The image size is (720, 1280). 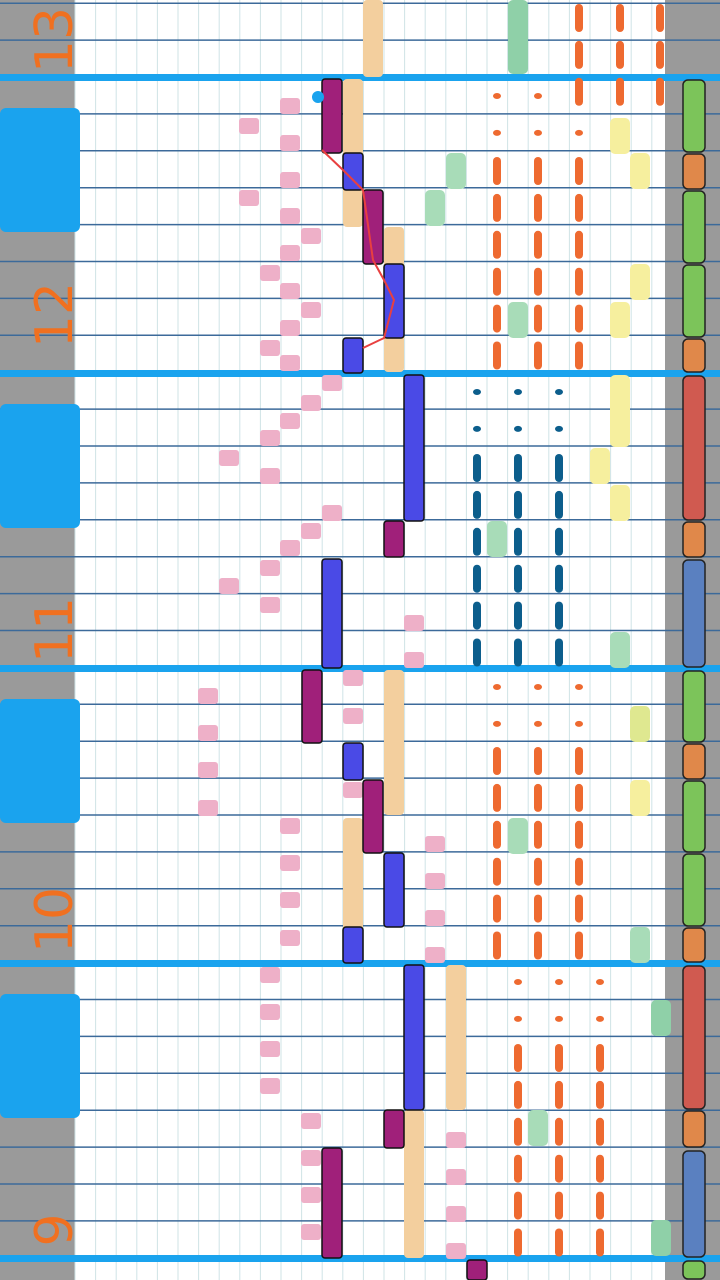 I want to click on measure-labels: 13 12 11 10 9, so click(x=55, y=627).